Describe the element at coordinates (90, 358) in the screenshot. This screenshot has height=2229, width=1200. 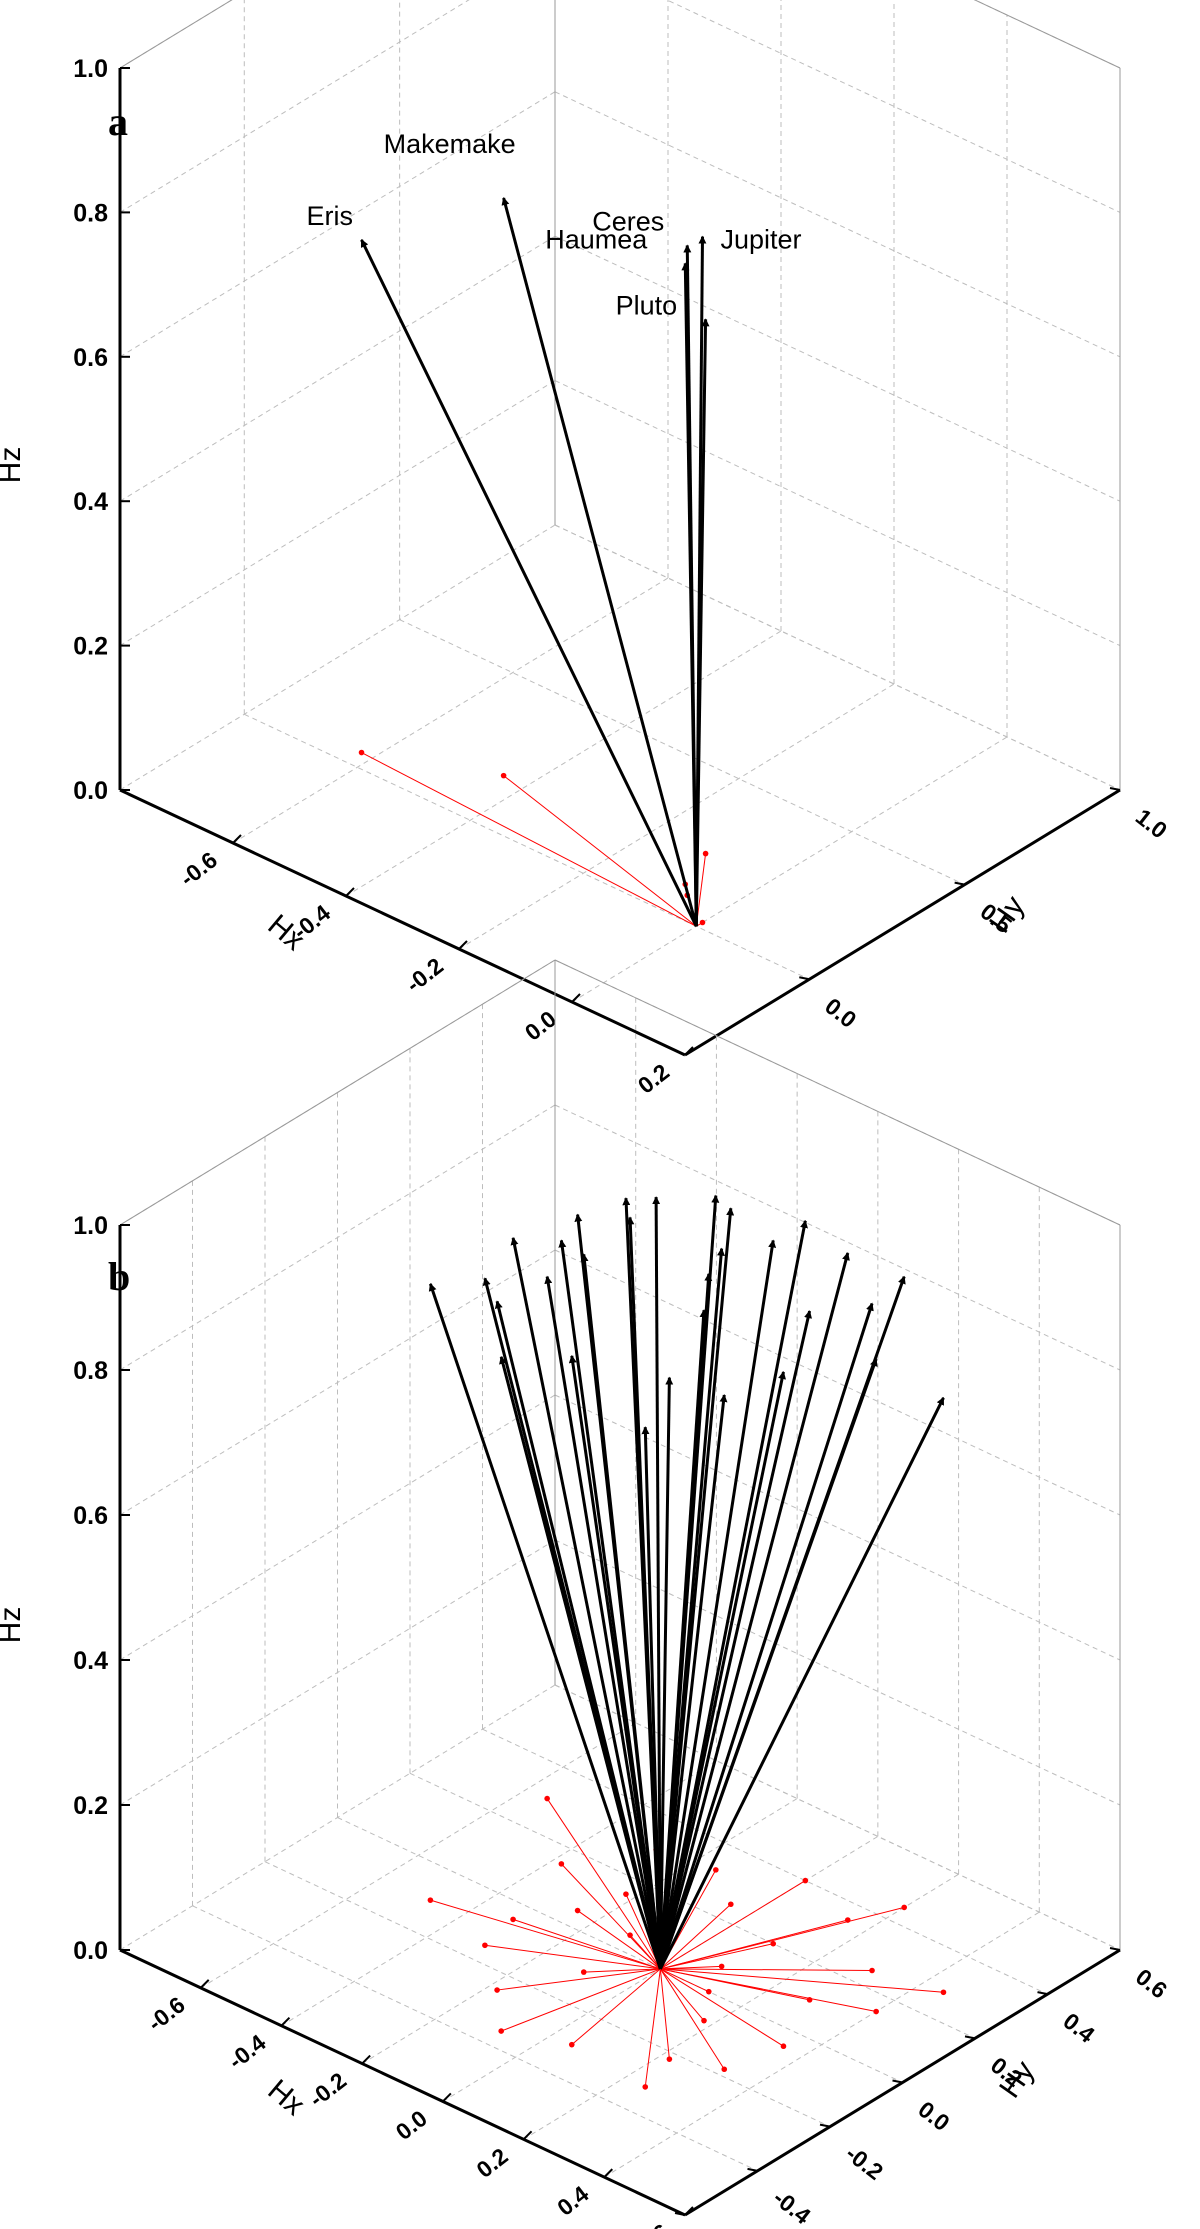
I see `z-tick-label: 0.6` at that location.